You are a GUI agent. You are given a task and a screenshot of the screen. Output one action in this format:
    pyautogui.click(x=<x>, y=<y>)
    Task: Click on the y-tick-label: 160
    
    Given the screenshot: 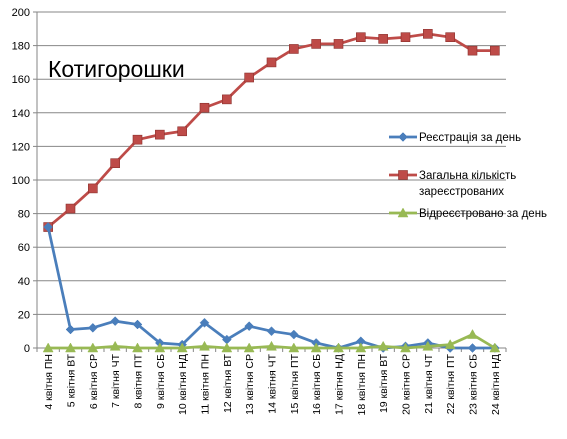 What is the action you would take?
    pyautogui.click(x=21, y=80)
    